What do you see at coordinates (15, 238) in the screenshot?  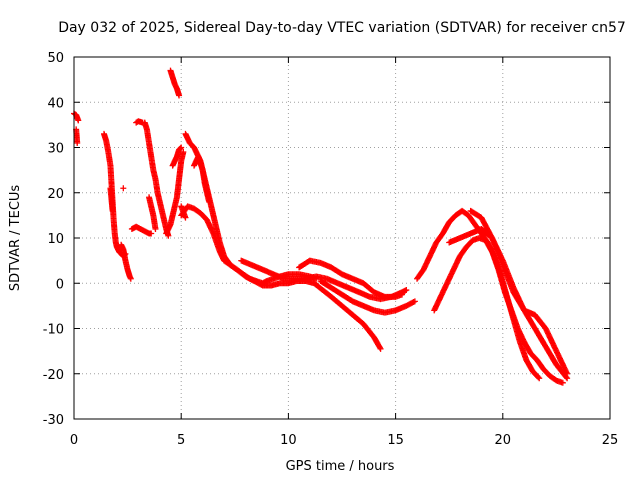 I see `y-axis-label: SDTVAR / TECUs` at bounding box center [15, 238].